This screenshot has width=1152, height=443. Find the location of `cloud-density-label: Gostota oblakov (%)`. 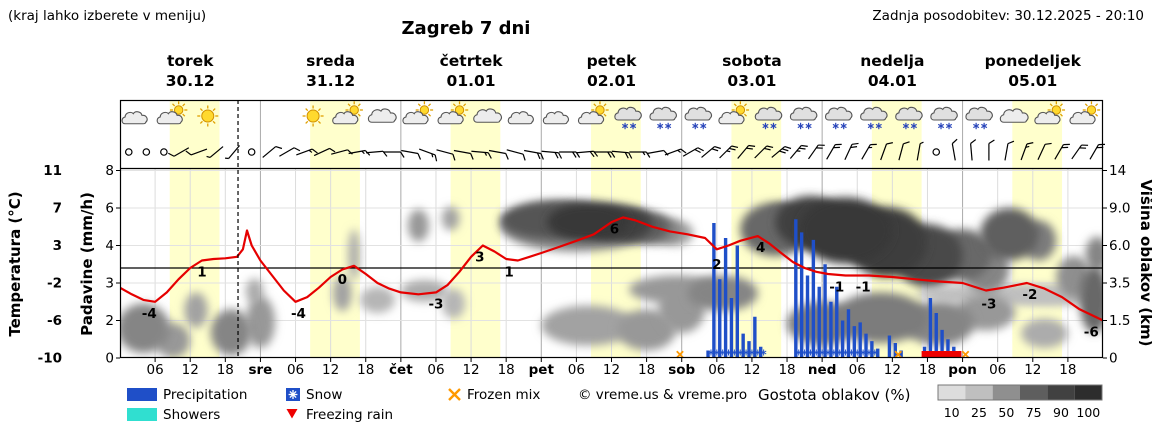

cloud-density-label: Gostota oblakov (%) is located at coordinates (834, 395).